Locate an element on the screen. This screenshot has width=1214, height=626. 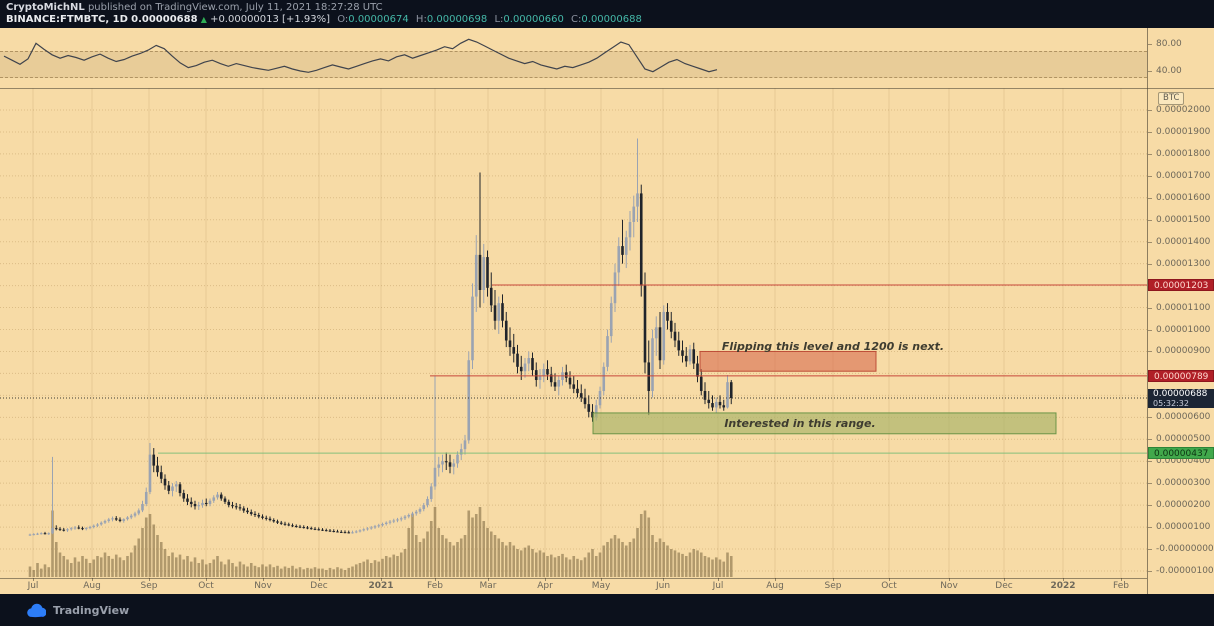
low-value: 0.00000660 is located at coordinates (533, 19).